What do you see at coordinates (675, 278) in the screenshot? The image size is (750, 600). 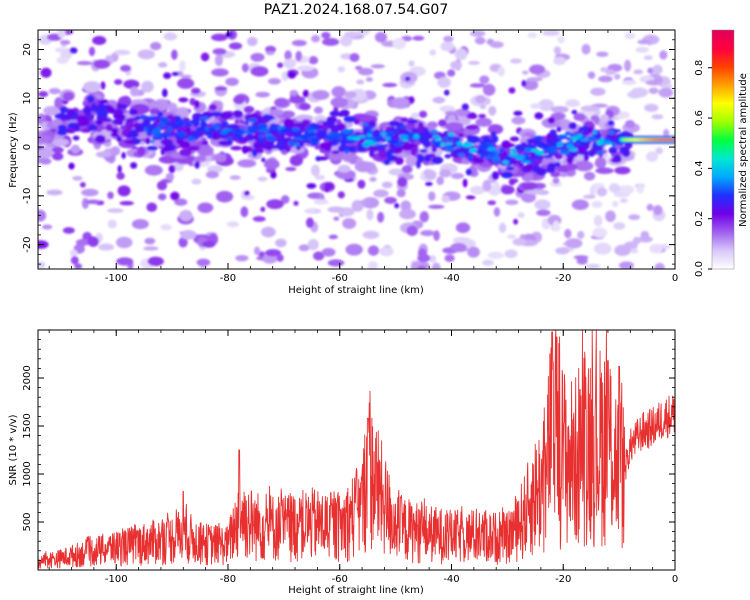 I see `spectrogram-x-tick-label: 0` at bounding box center [675, 278].